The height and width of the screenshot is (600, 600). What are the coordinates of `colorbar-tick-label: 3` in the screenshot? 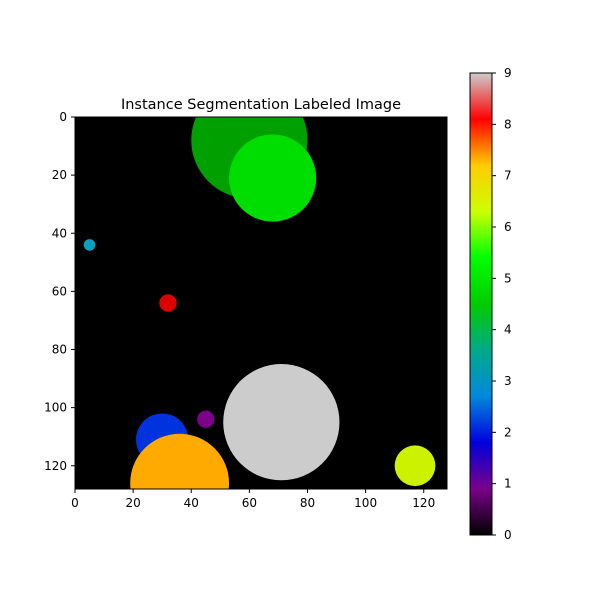 It's located at (508, 381).